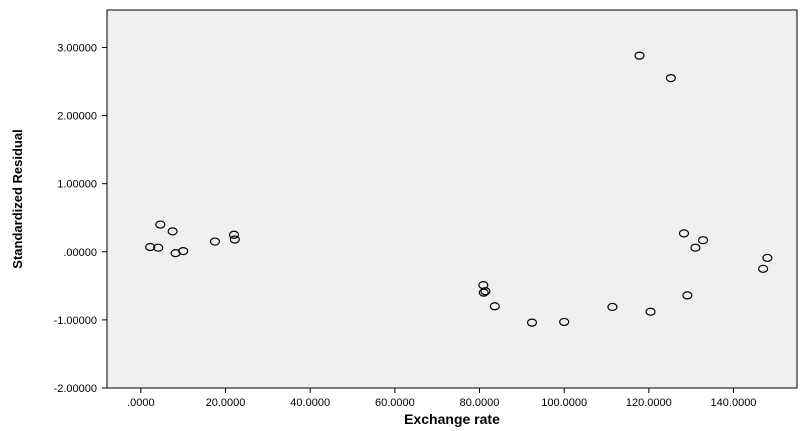 The width and height of the screenshot is (800, 431). Describe the element at coordinates (734, 403) in the screenshot. I see `x-tick-label: 140.0000` at that location.